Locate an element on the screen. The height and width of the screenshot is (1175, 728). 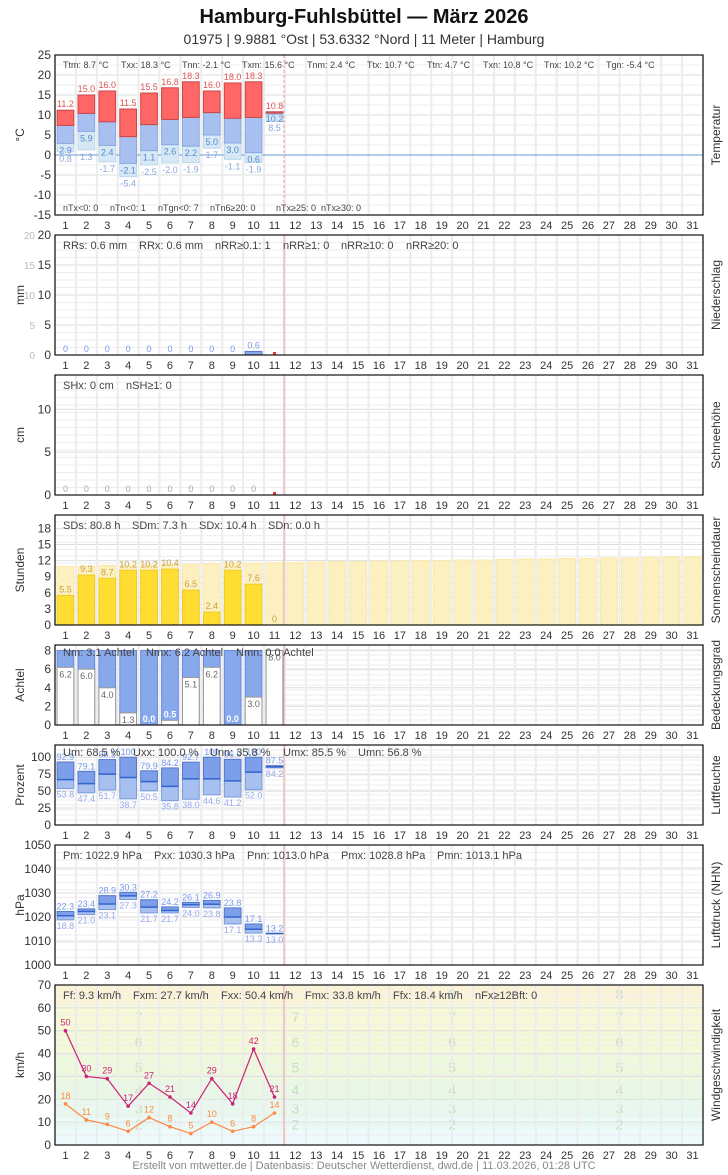
svg-text: 21.7 is located at coordinates (170, 919).